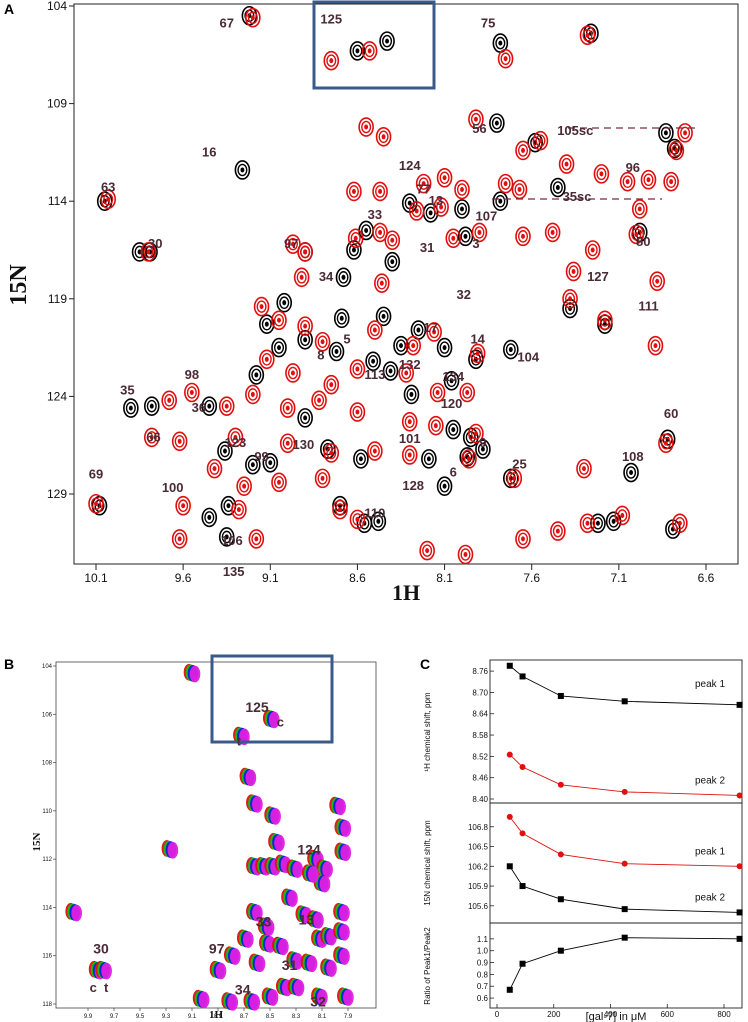 This screenshot has width=748, height=1022. Describe the element at coordinates (478, 906) in the screenshot. I see `panel-c-y-tick-label: 105.6` at that location.